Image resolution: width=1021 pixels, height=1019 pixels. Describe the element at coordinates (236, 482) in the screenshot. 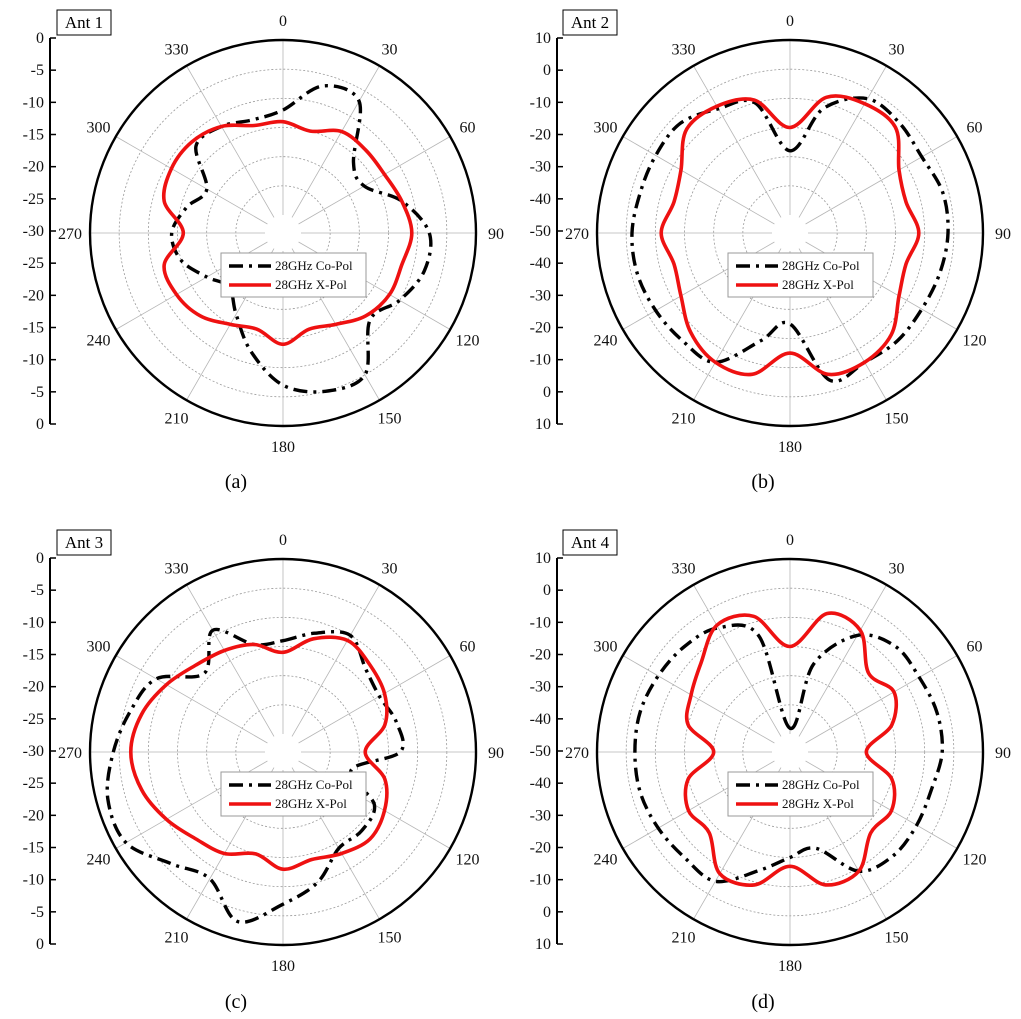

I see `panel-caption: (a)` at that location.